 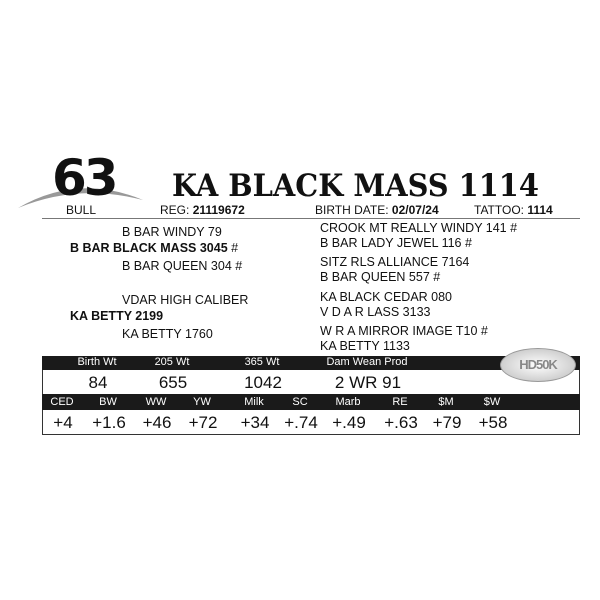 I want to click on divider, so click(x=311, y=218).